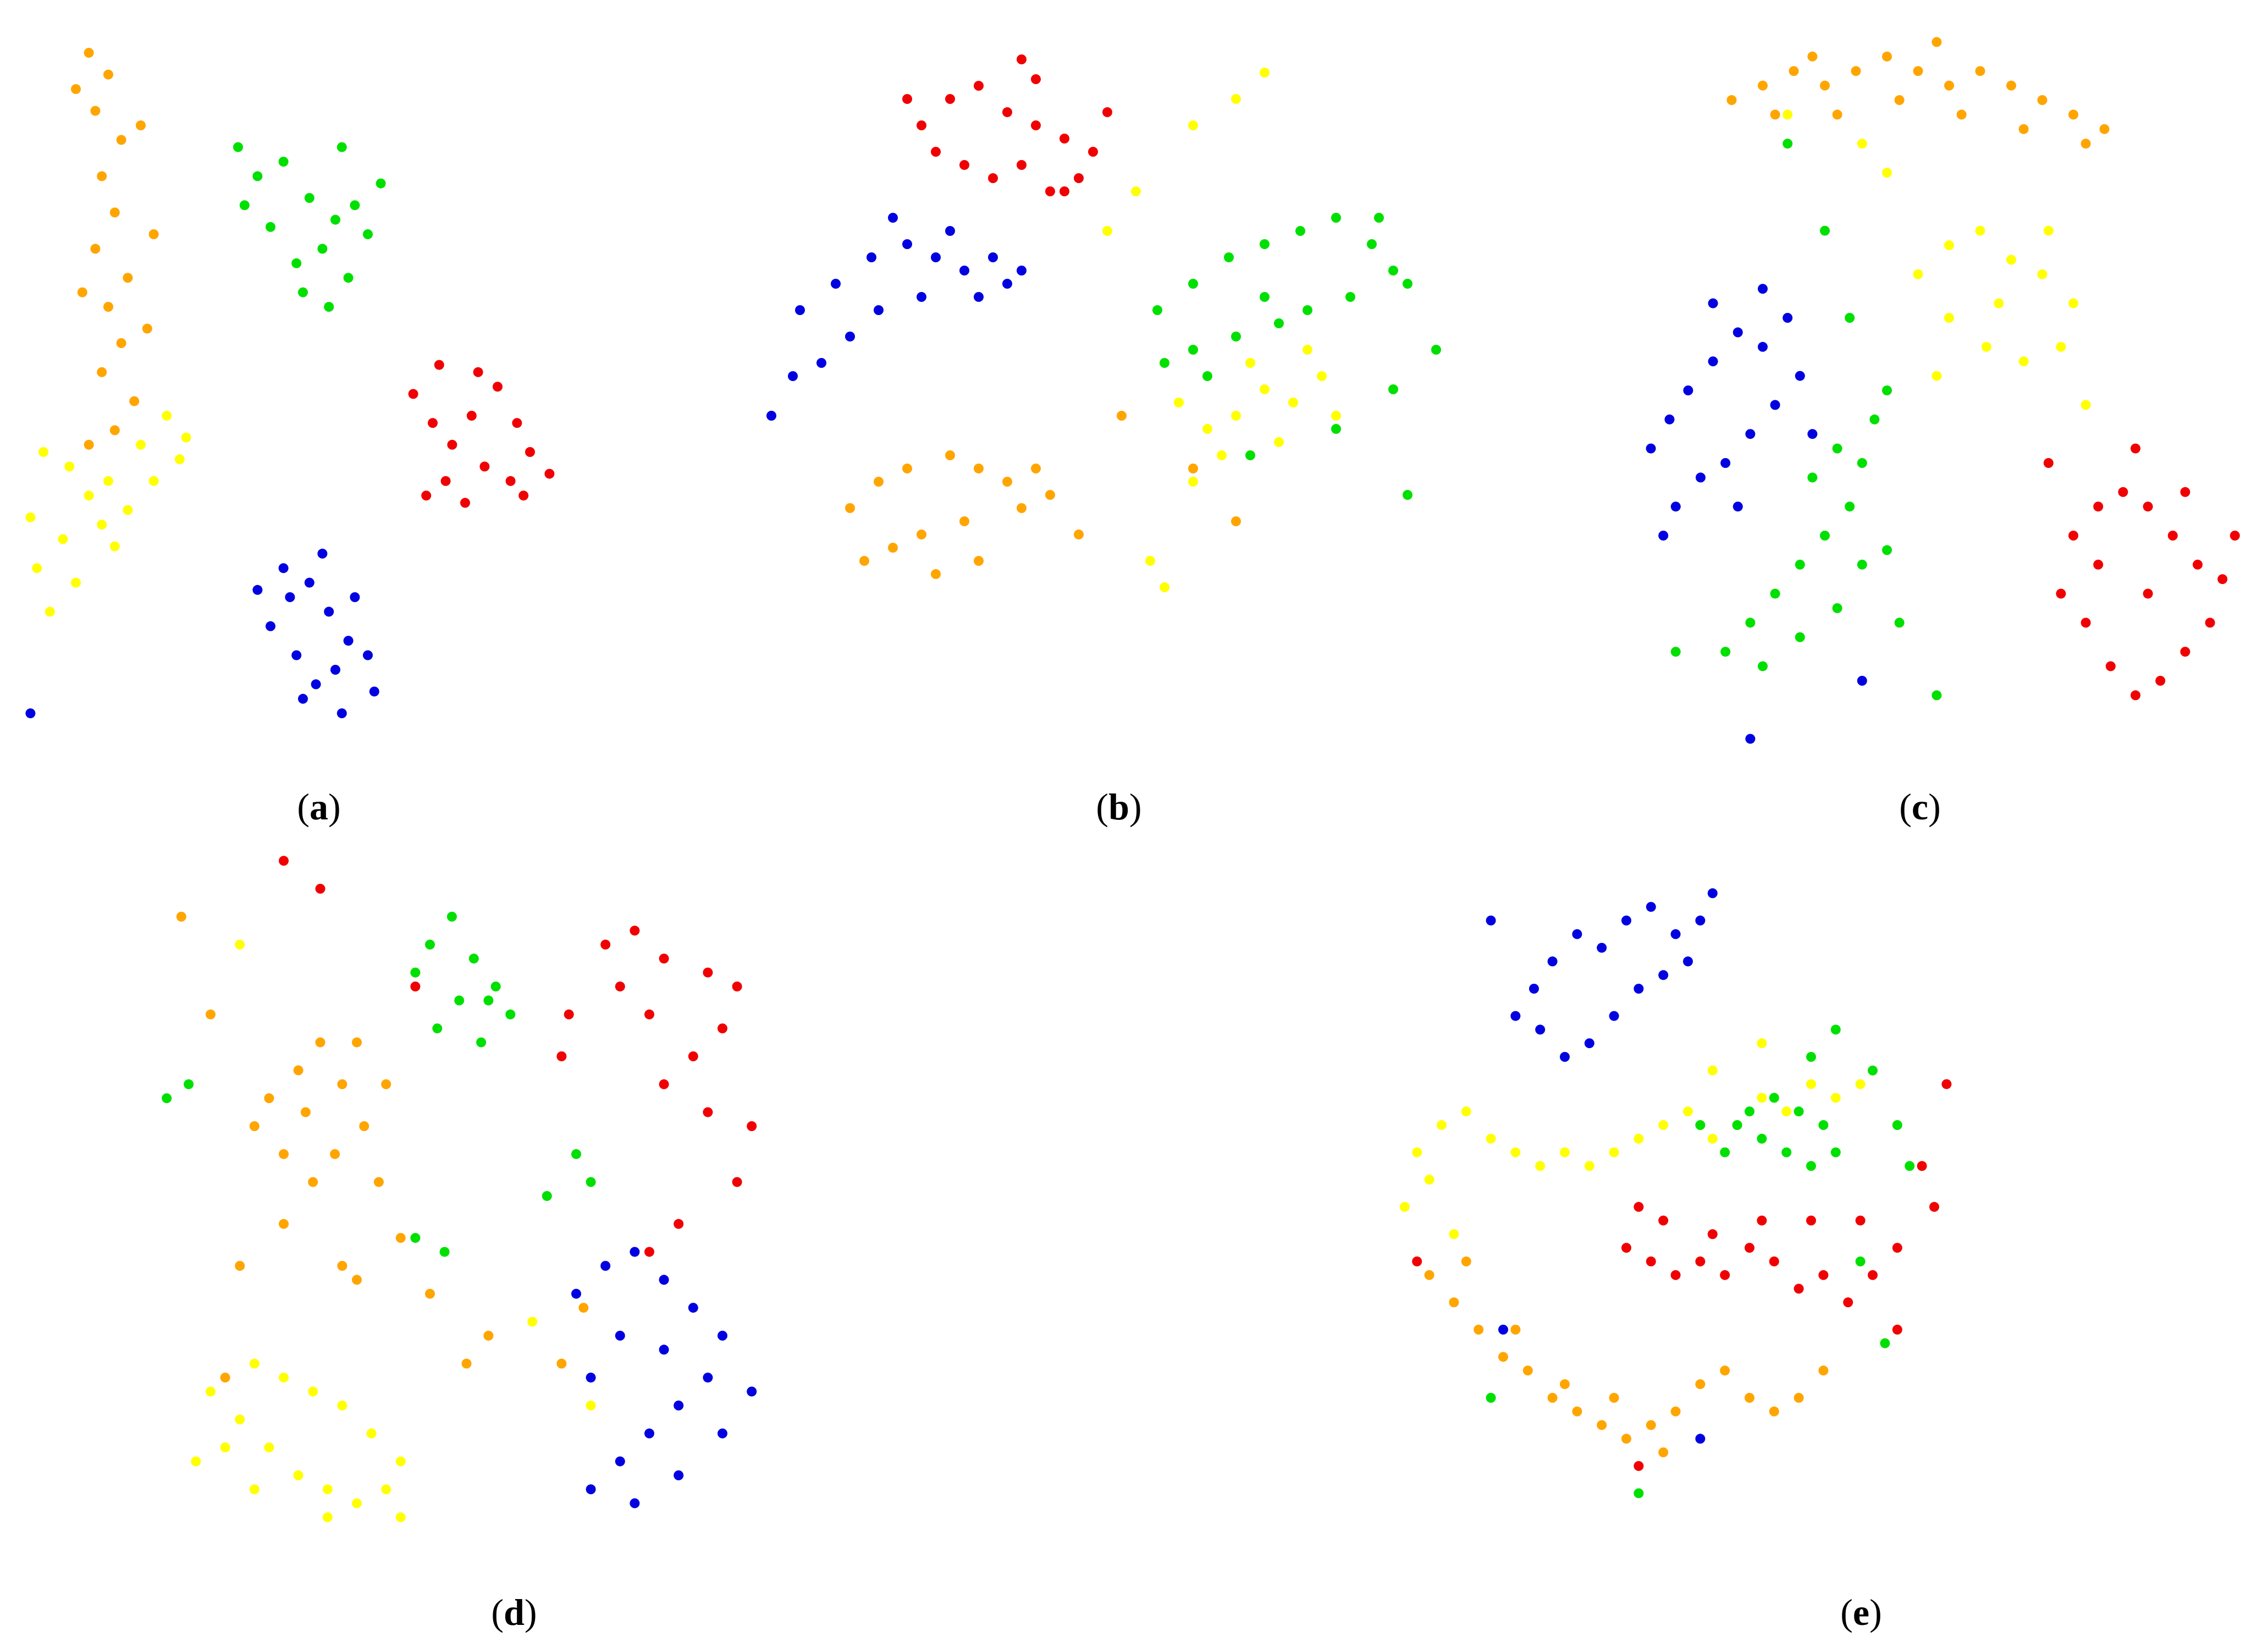  I want to click on scatter-panel-c, so click(1943, 390).